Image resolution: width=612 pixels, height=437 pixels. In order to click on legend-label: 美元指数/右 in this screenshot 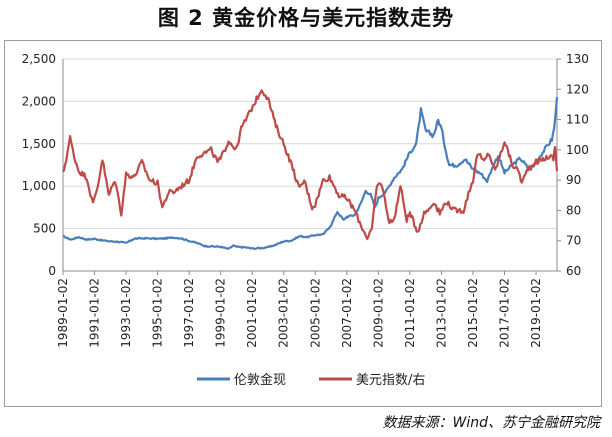, I will do `click(390, 380)`.